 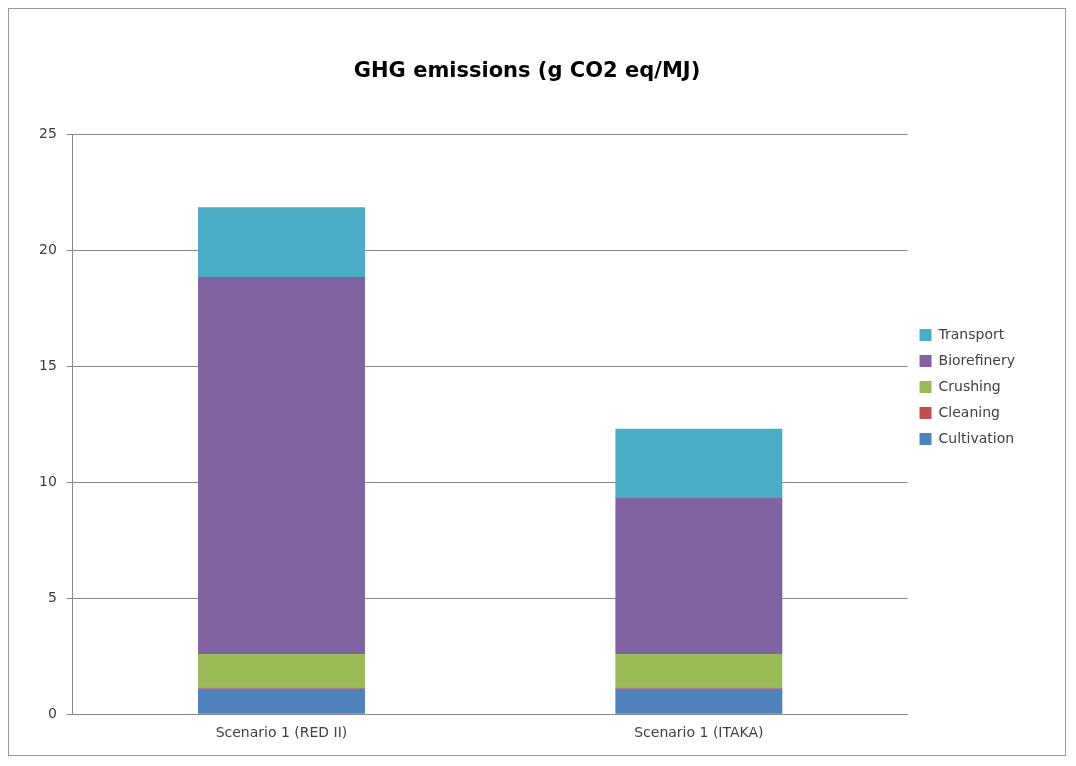 I want to click on y-tick-label: 20, so click(x=47, y=248).